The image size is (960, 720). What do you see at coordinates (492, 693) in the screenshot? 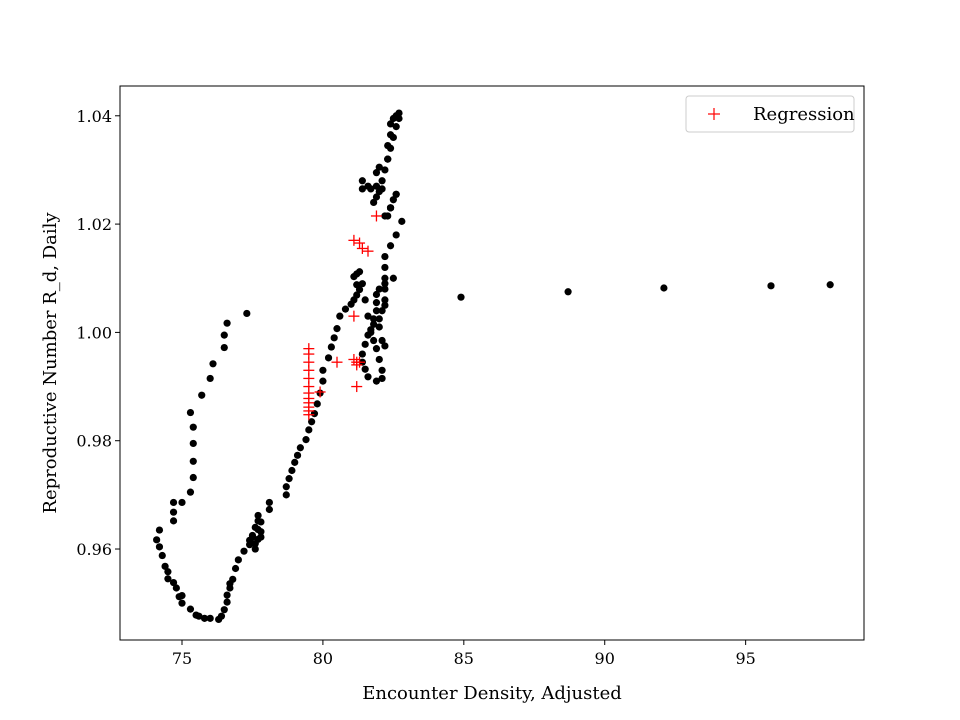
I see `x-axis-label: Encounter Density, Adjusted` at bounding box center [492, 693].